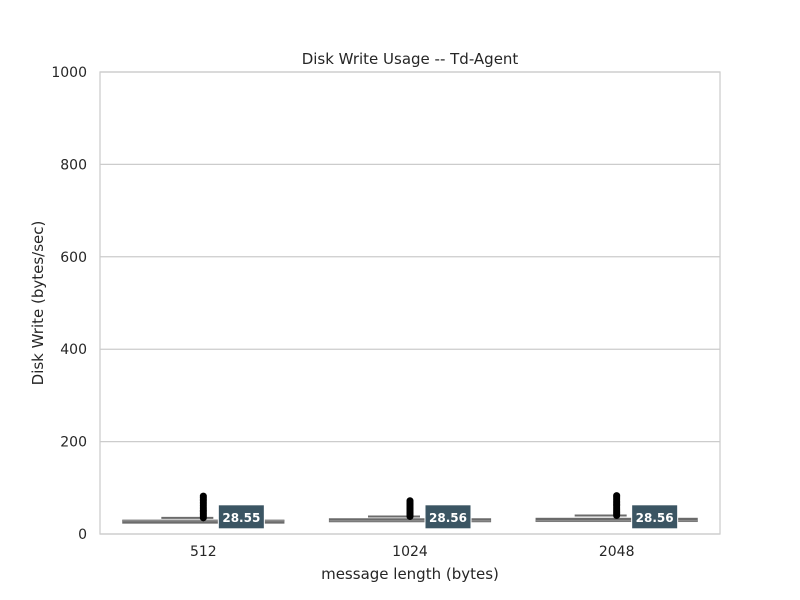 The image size is (800, 600). I want to click on y-tick-label: 600, so click(73, 258).